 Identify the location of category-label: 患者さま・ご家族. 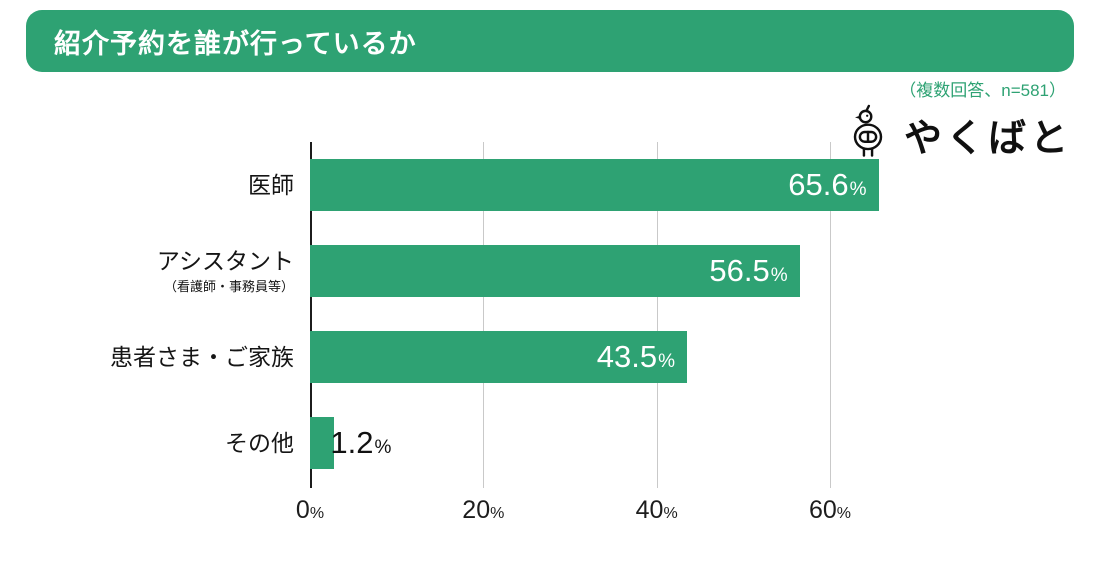
(202, 356).